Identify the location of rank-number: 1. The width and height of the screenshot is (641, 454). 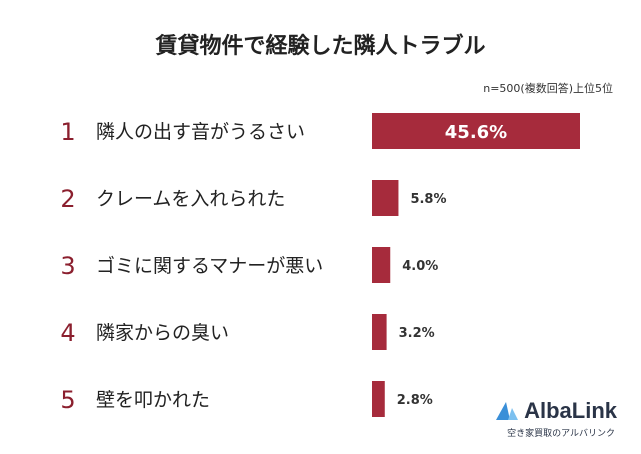
(67, 132).